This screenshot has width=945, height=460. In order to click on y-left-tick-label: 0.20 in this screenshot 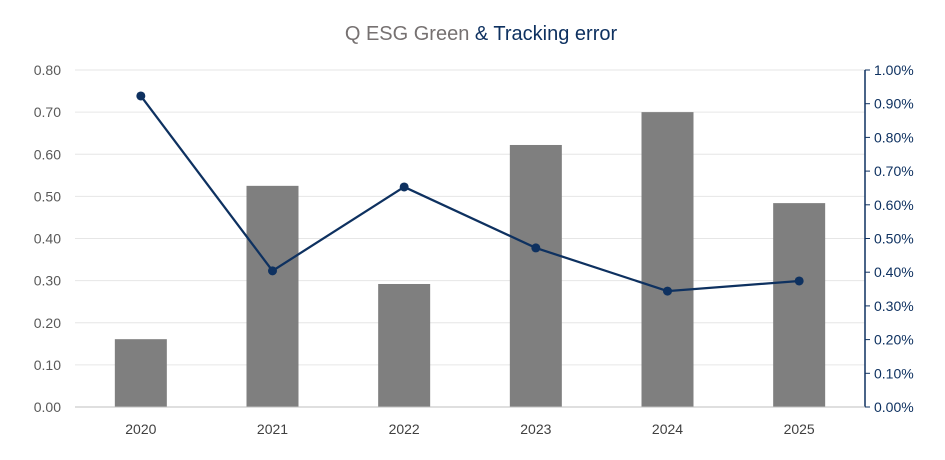, I will do `click(47, 323)`.